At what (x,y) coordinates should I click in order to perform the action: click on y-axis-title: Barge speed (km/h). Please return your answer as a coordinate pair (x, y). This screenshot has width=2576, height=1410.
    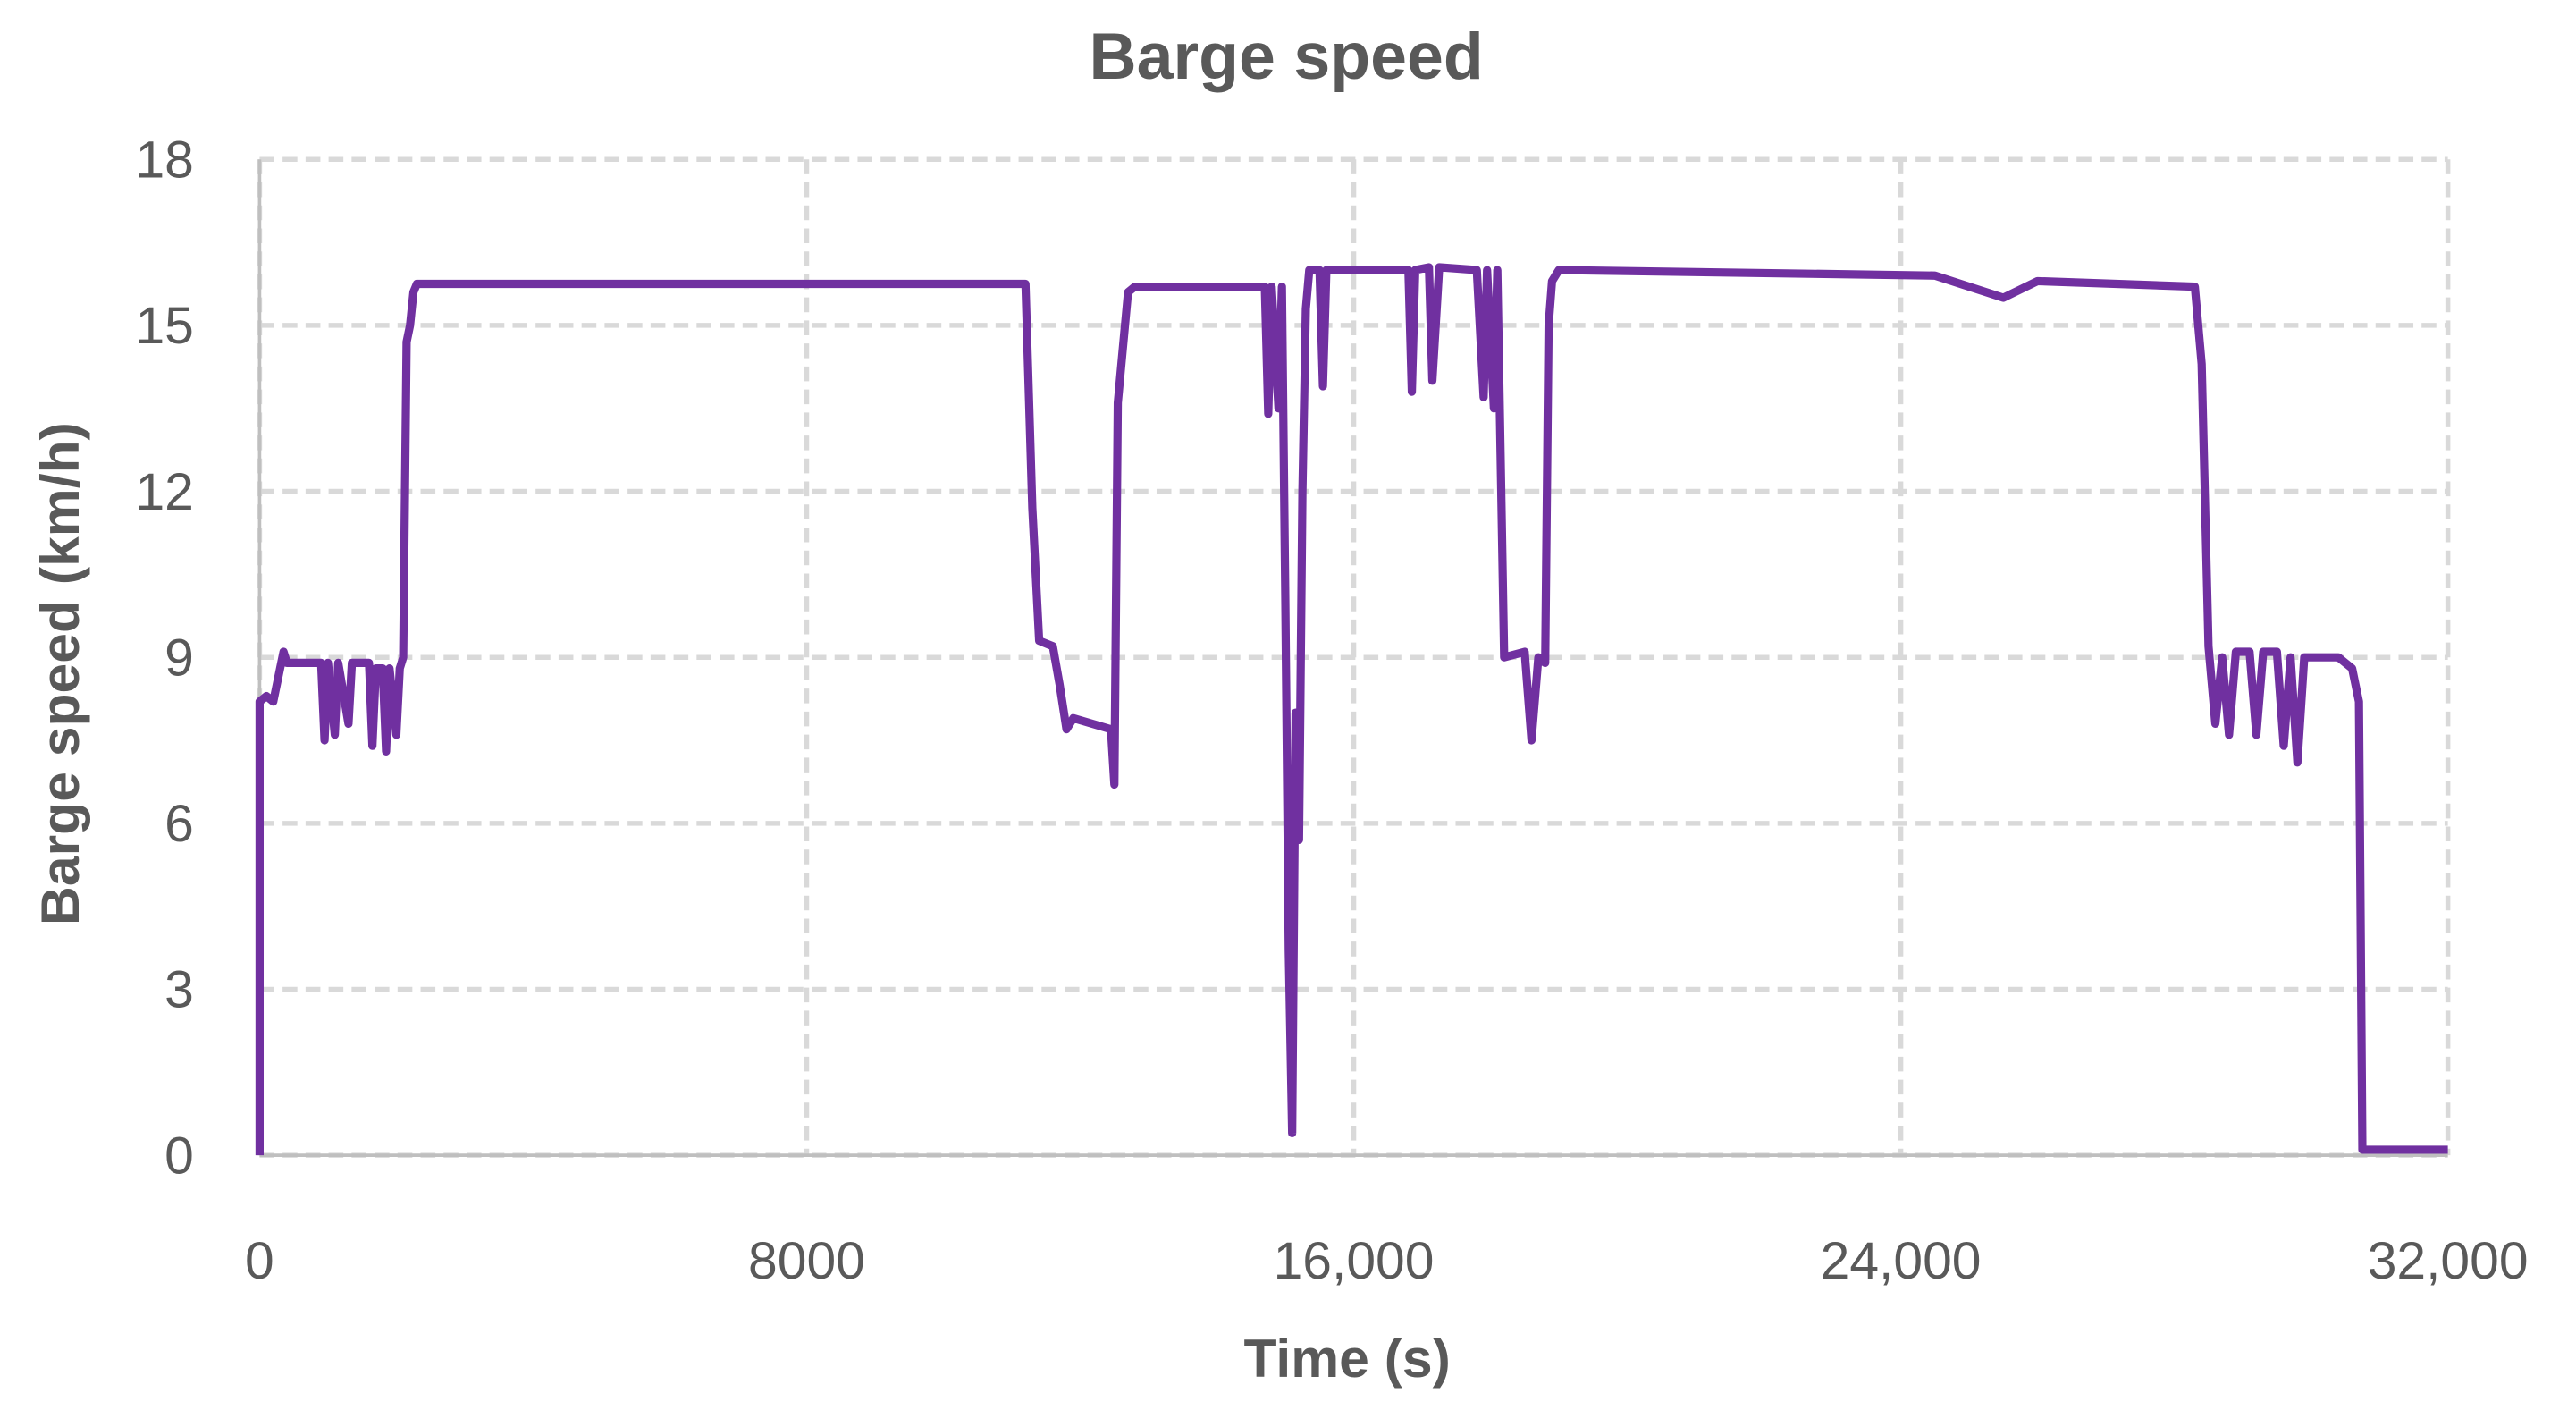
    Looking at the image, I should click on (60, 673).